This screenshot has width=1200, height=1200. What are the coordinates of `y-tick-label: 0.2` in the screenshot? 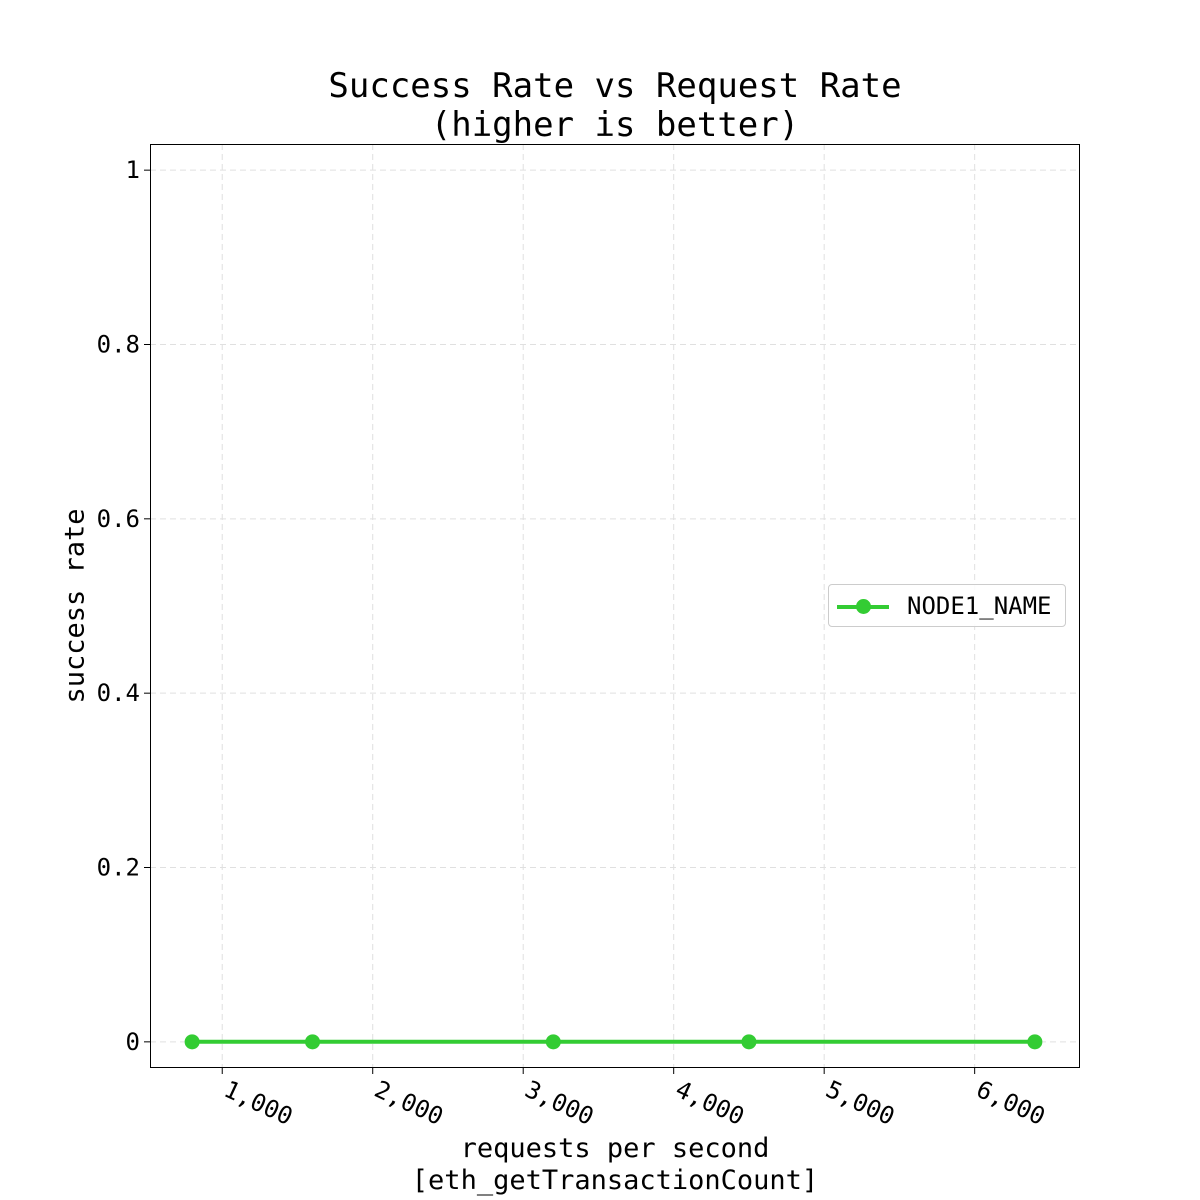 It's located at (118, 868).